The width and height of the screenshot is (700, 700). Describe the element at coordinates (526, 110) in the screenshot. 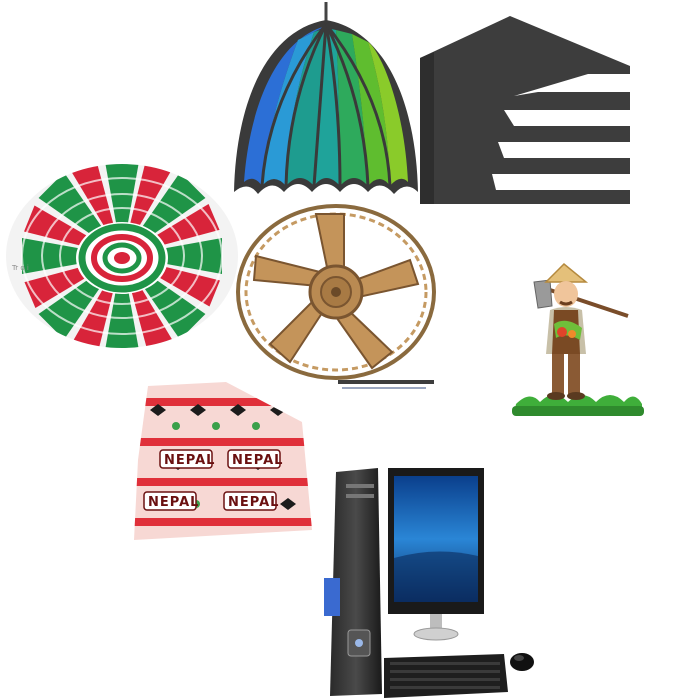

I see `house-logo-icon` at that location.